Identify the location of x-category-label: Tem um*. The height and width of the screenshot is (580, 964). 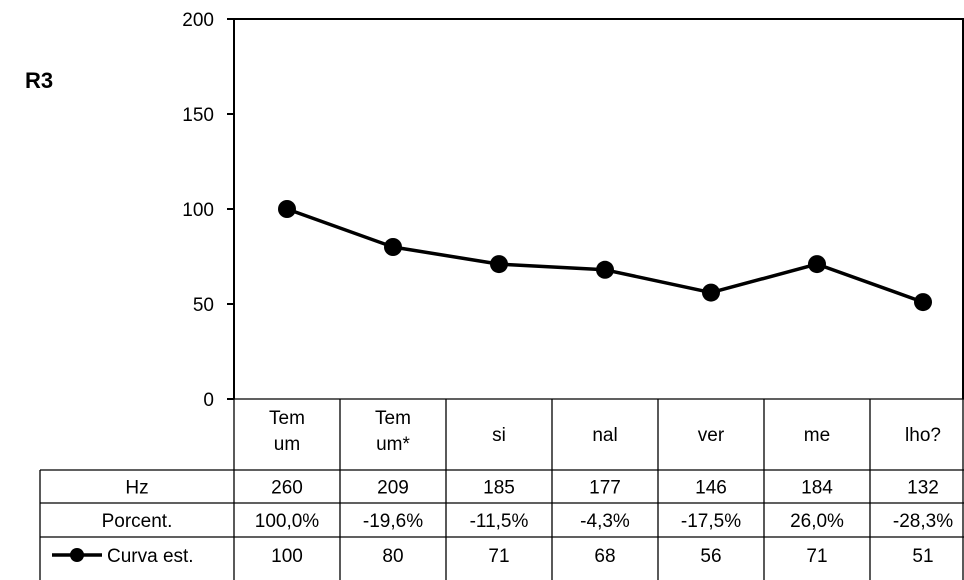
(393, 431).